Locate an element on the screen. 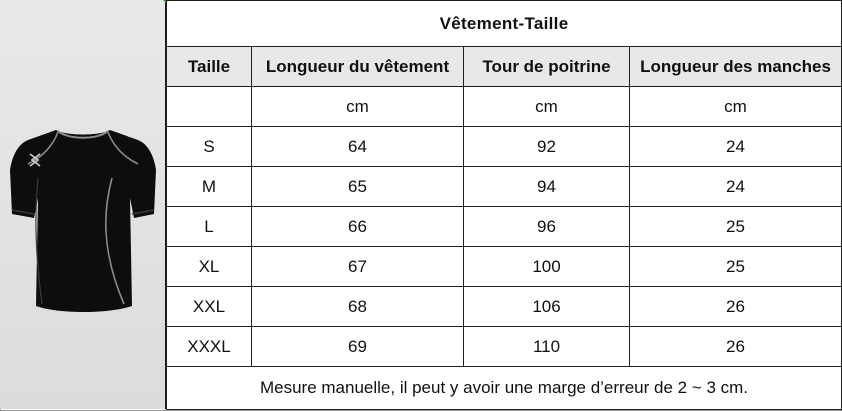  shirt-image is located at coordinates (83, 221).